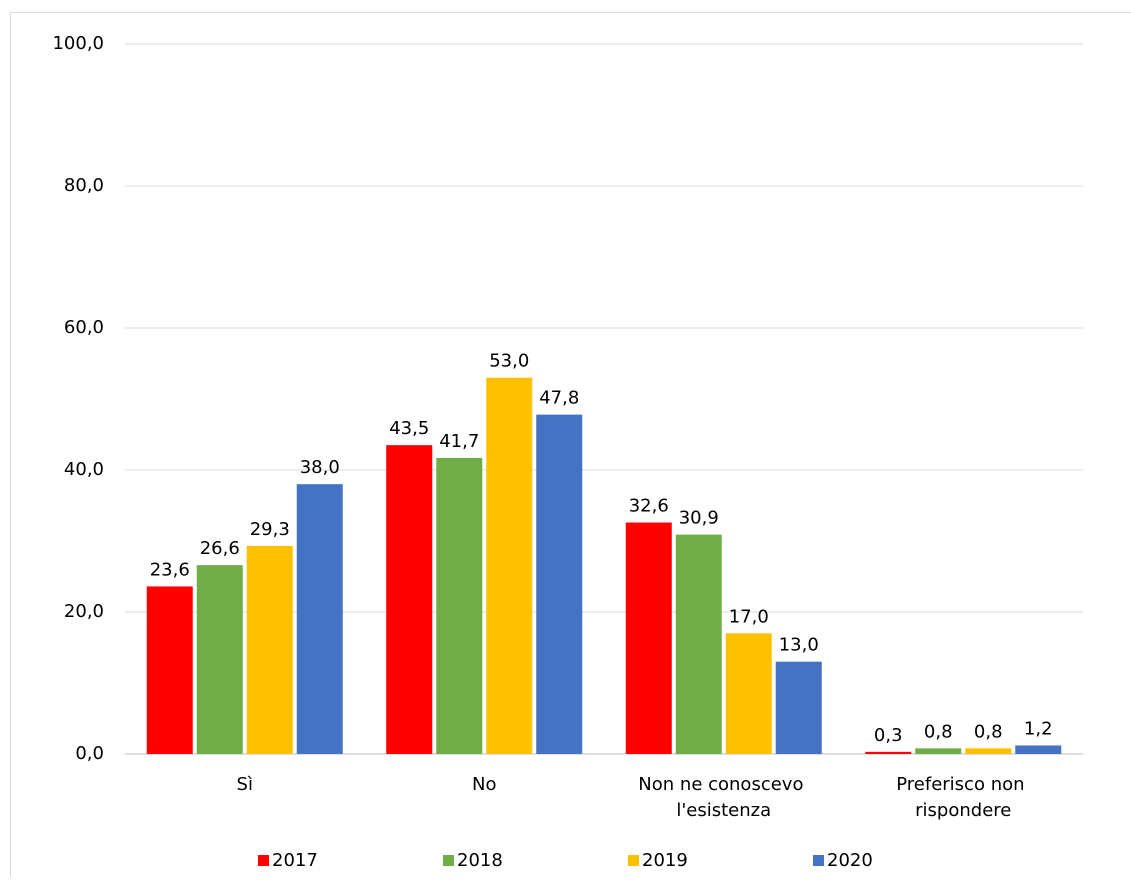 This screenshot has height=881, width=1131. I want to click on x-tick-label: No, so click(484, 784).